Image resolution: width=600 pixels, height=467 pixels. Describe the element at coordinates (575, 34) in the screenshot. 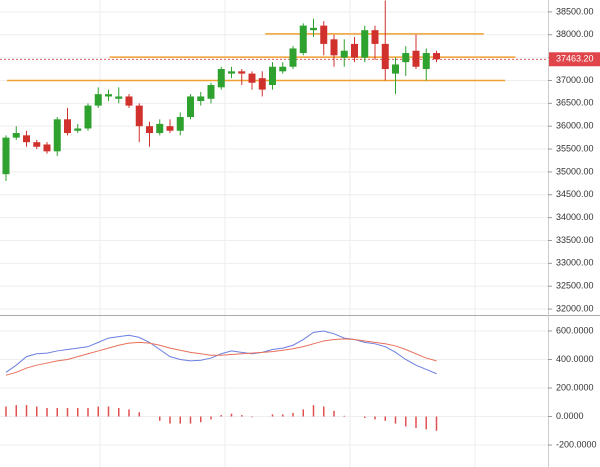

I see `y-tick-label: 38000.00` at that location.